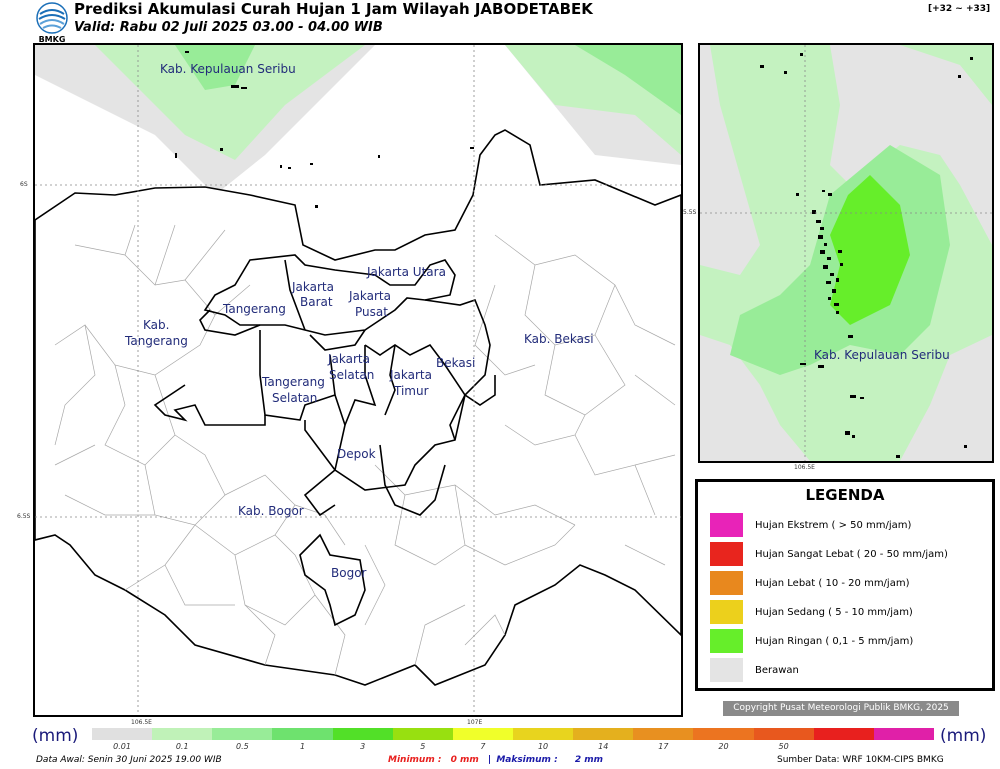 This screenshot has width=1000, height=769. I want to click on scale-tick-label: 7, so click(483, 746).